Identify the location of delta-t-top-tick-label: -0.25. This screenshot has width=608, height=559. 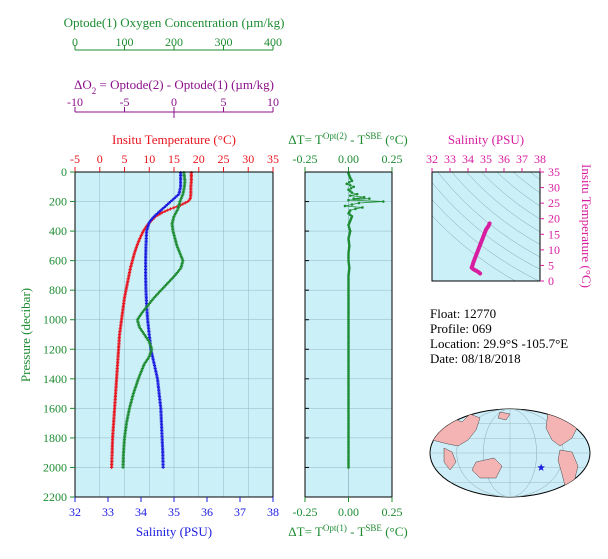
(305, 159).